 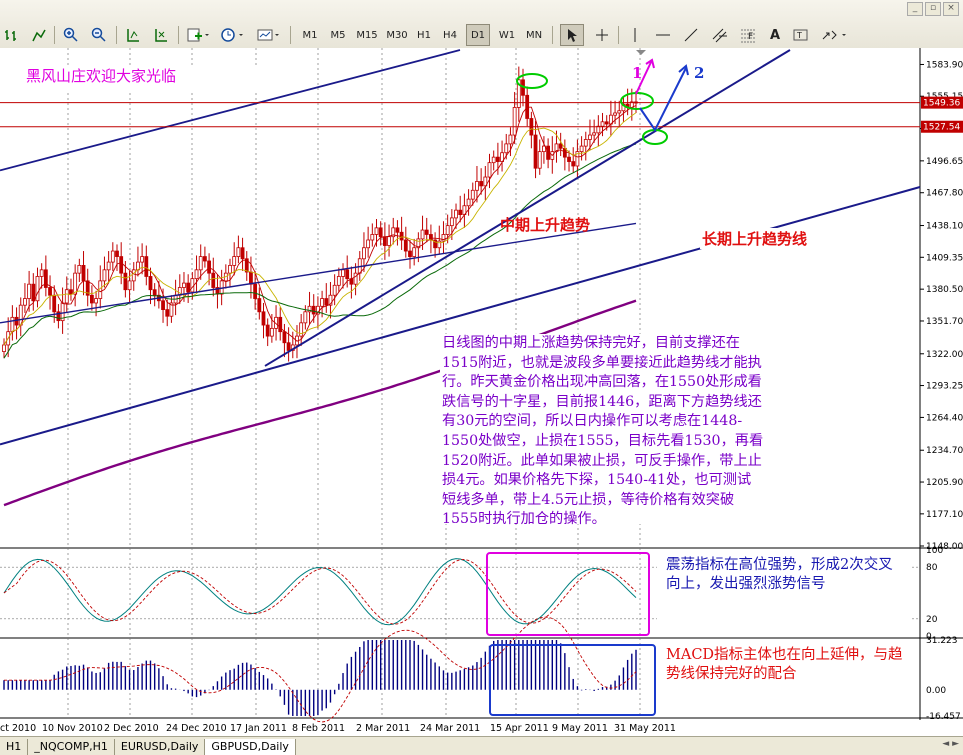 What do you see at coordinates (915, 9) in the screenshot?
I see `minimize-icon: _` at bounding box center [915, 9].